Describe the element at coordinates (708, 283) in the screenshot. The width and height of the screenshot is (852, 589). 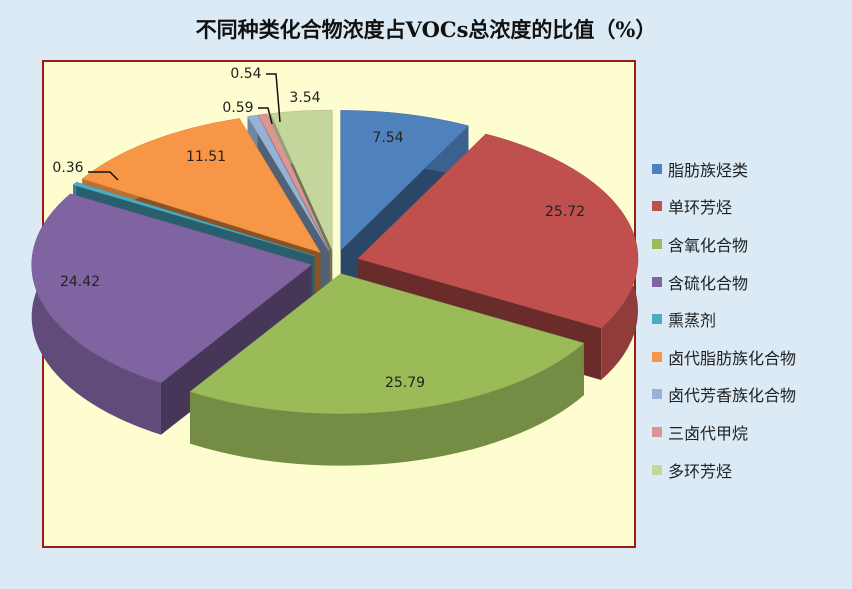
I see `legend-label: 含硫化合物` at that location.